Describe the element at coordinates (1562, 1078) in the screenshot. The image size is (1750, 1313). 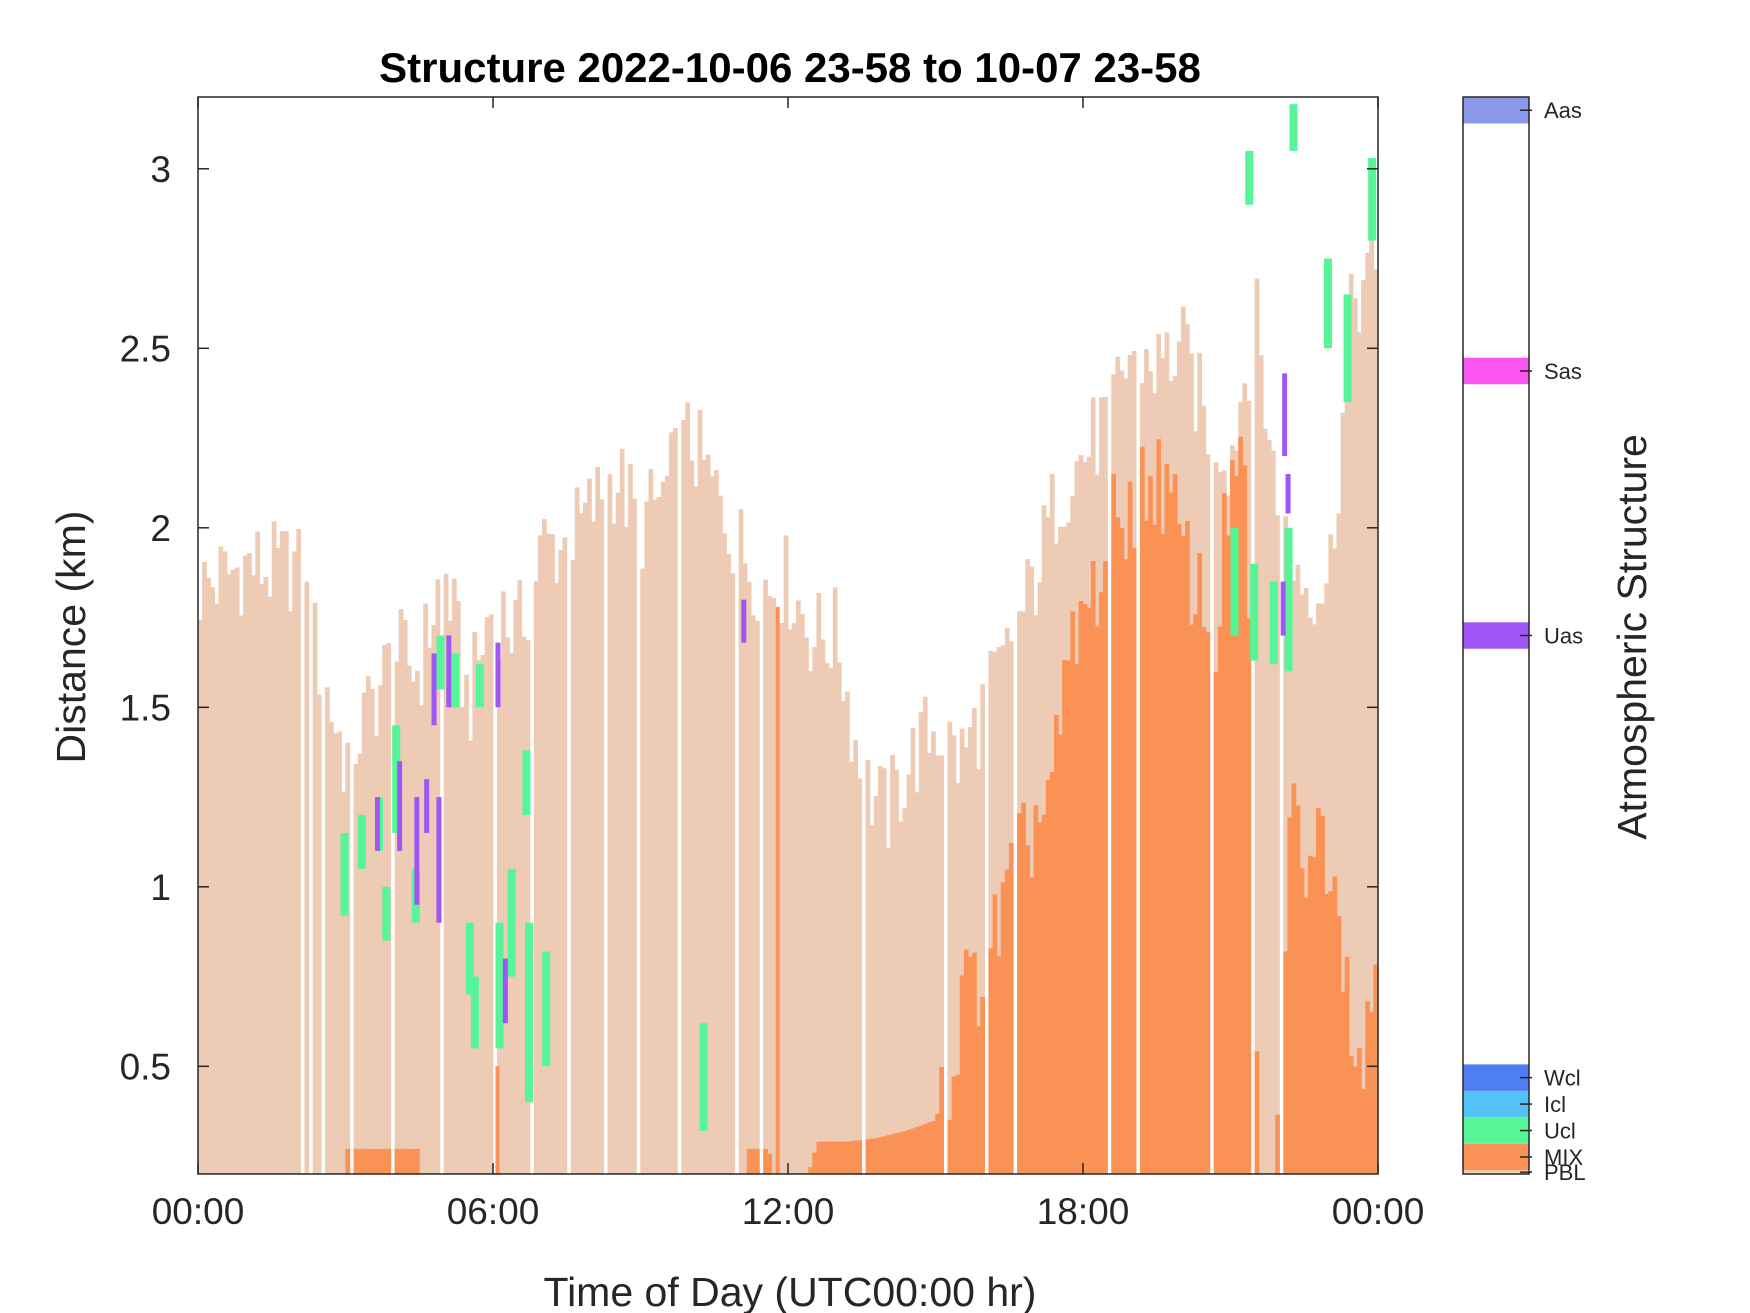
I see `colorbar-tick-label: Wcl` at that location.